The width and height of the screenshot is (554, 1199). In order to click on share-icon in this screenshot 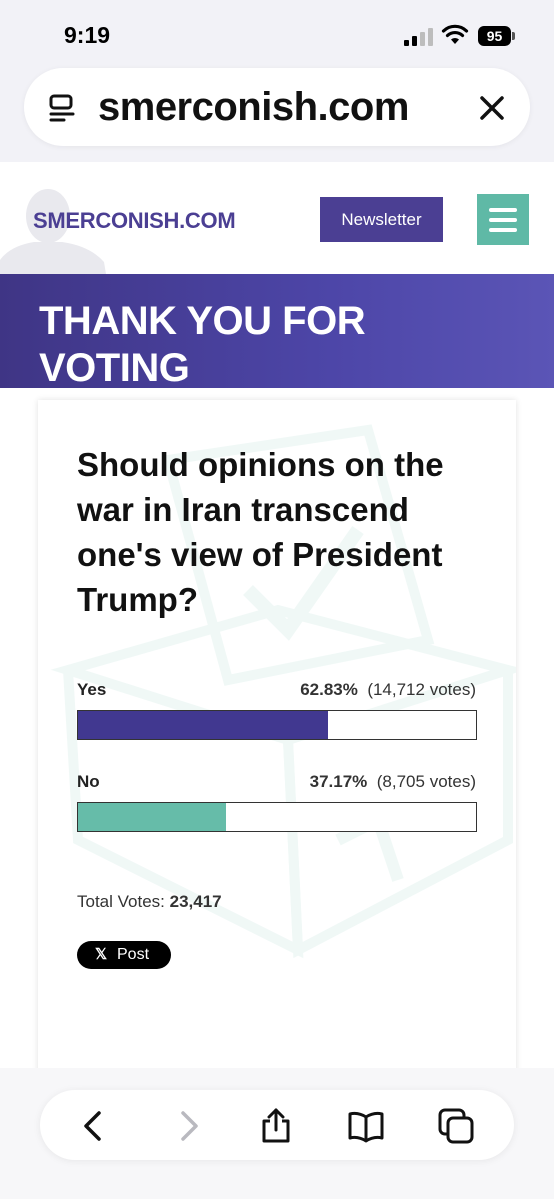, I will do `click(276, 1126)`.